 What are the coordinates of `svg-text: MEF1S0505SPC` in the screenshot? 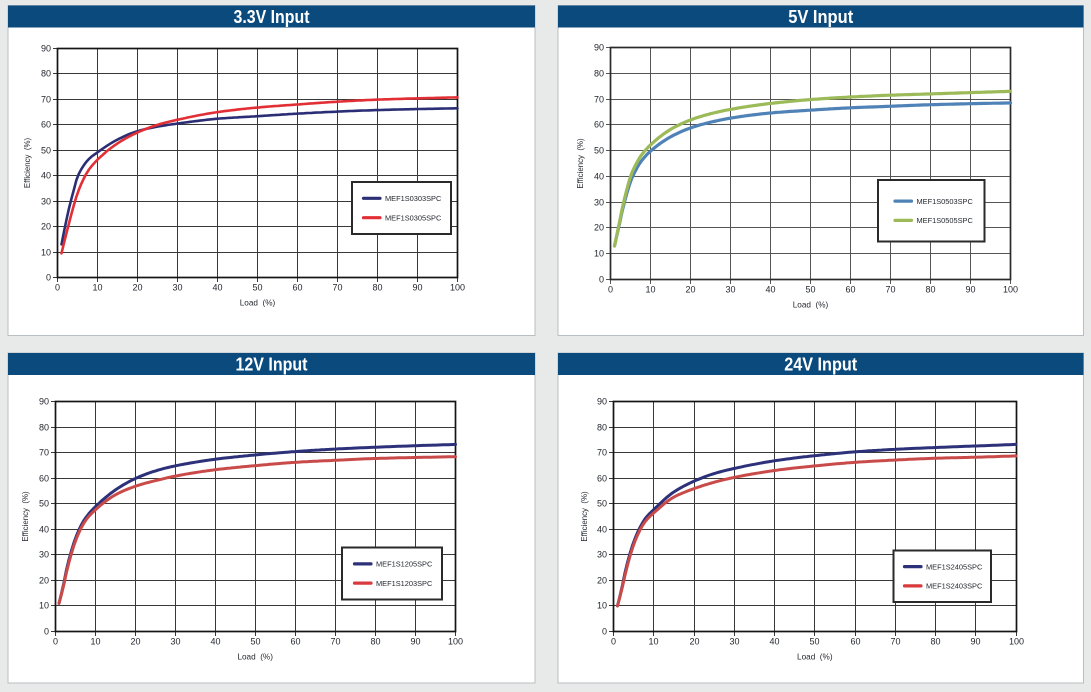 It's located at (945, 220).